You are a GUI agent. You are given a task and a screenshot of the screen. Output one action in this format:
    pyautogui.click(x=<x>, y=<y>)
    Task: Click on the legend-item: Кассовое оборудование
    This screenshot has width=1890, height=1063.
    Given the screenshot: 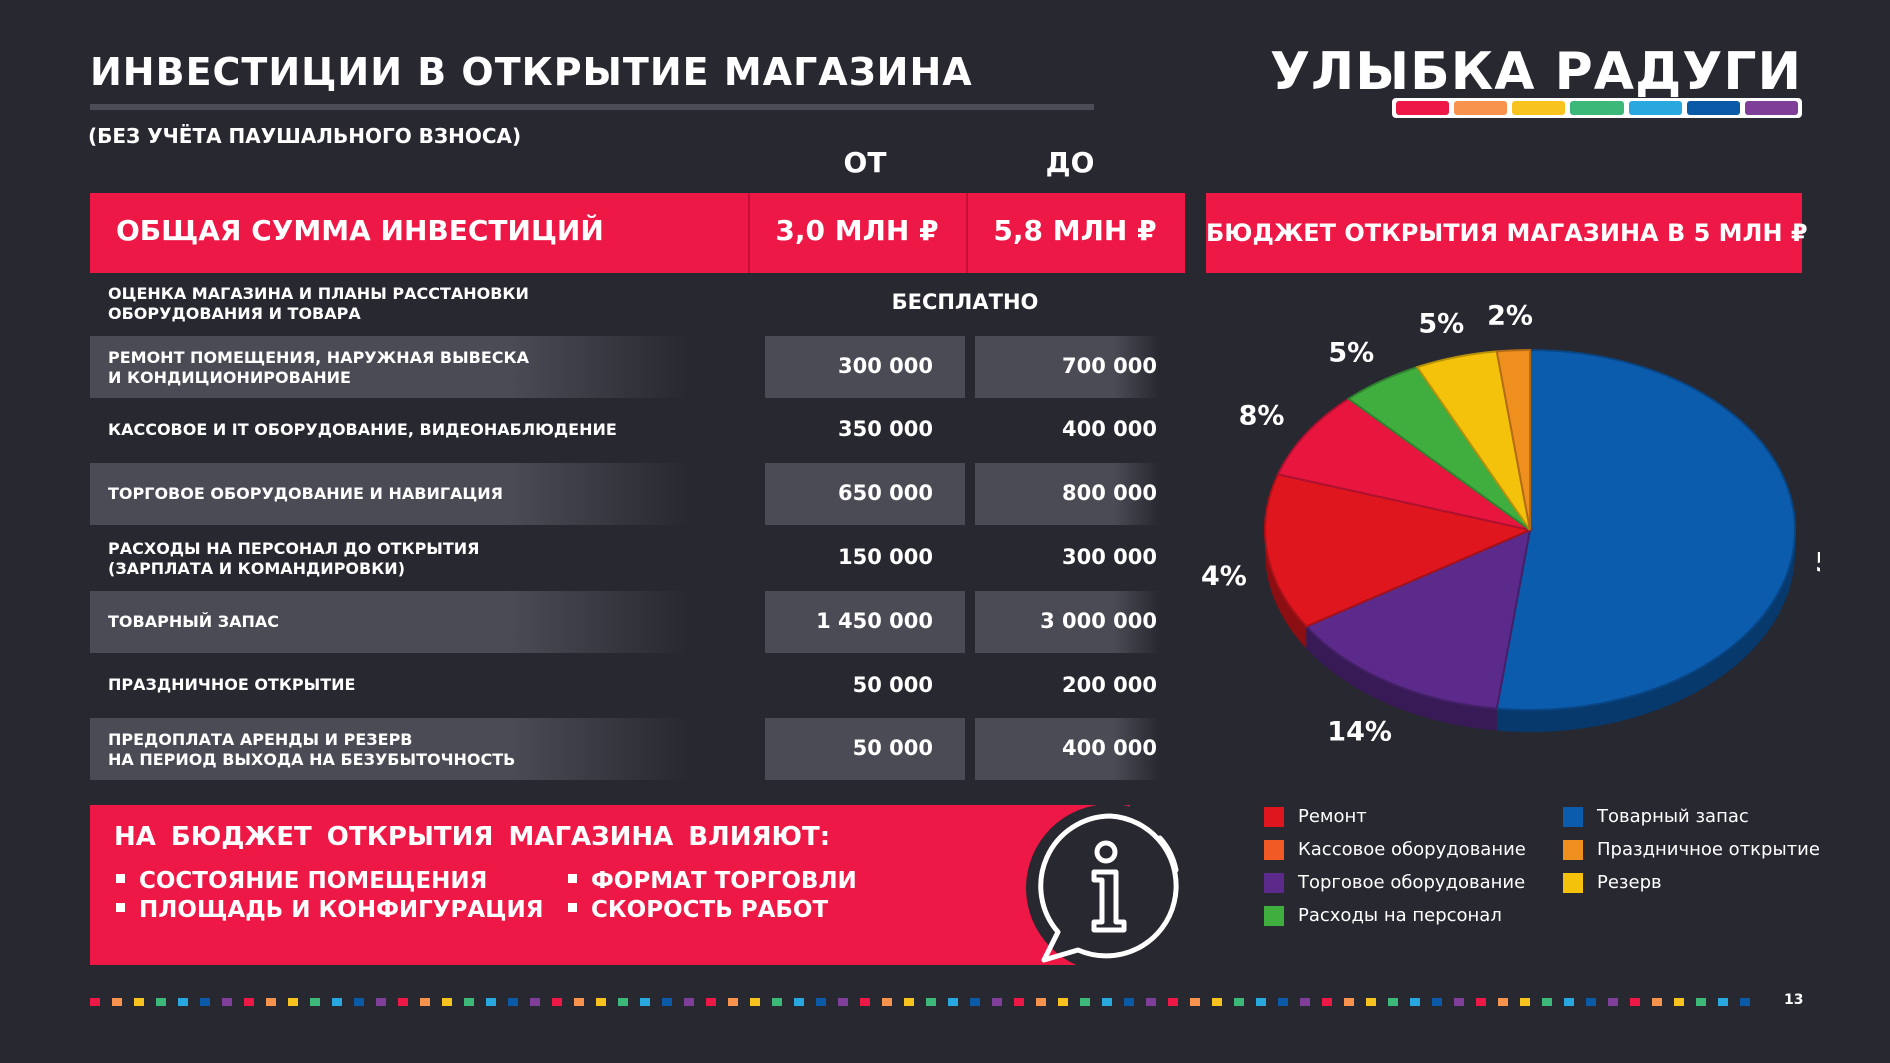 What is the action you would take?
    pyautogui.click(x=1395, y=849)
    